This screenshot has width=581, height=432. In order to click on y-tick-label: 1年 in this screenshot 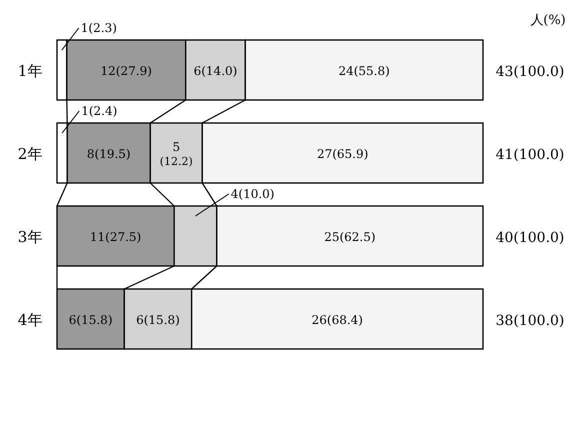, I will do `click(30, 71)`.